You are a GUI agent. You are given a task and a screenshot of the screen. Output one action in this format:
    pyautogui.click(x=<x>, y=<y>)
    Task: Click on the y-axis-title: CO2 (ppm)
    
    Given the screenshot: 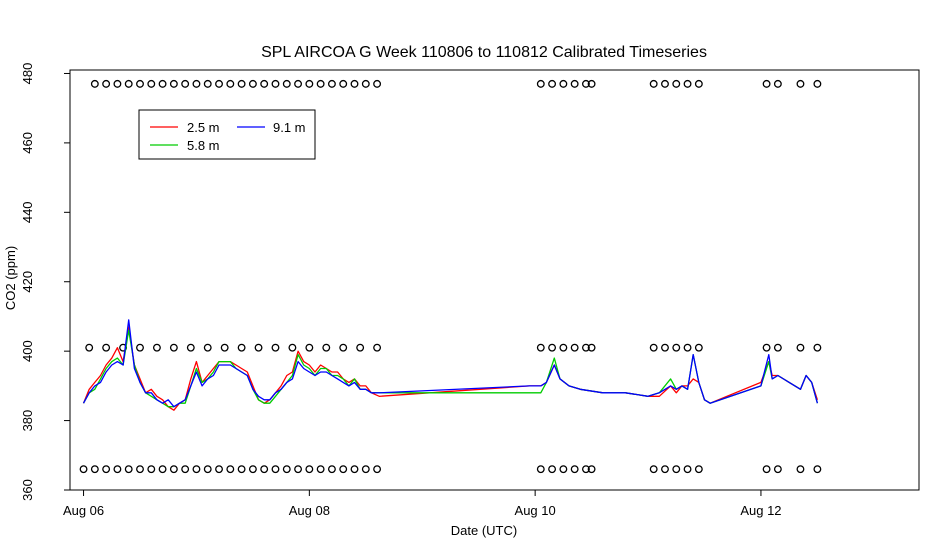 What is the action you would take?
    pyautogui.click(x=10, y=278)
    